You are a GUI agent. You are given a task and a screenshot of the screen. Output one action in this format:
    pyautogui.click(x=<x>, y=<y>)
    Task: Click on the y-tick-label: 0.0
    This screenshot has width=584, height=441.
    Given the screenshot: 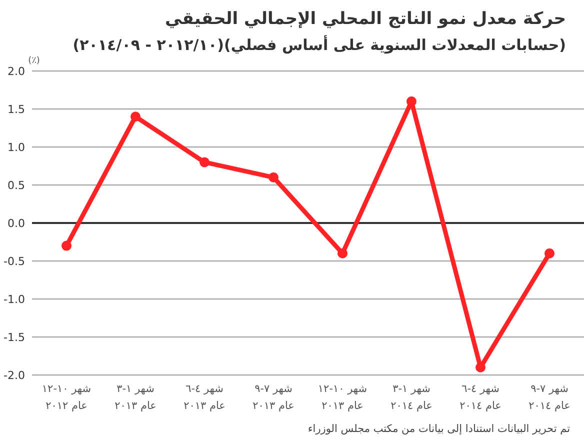 What is the action you would take?
    pyautogui.click(x=16, y=223)
    